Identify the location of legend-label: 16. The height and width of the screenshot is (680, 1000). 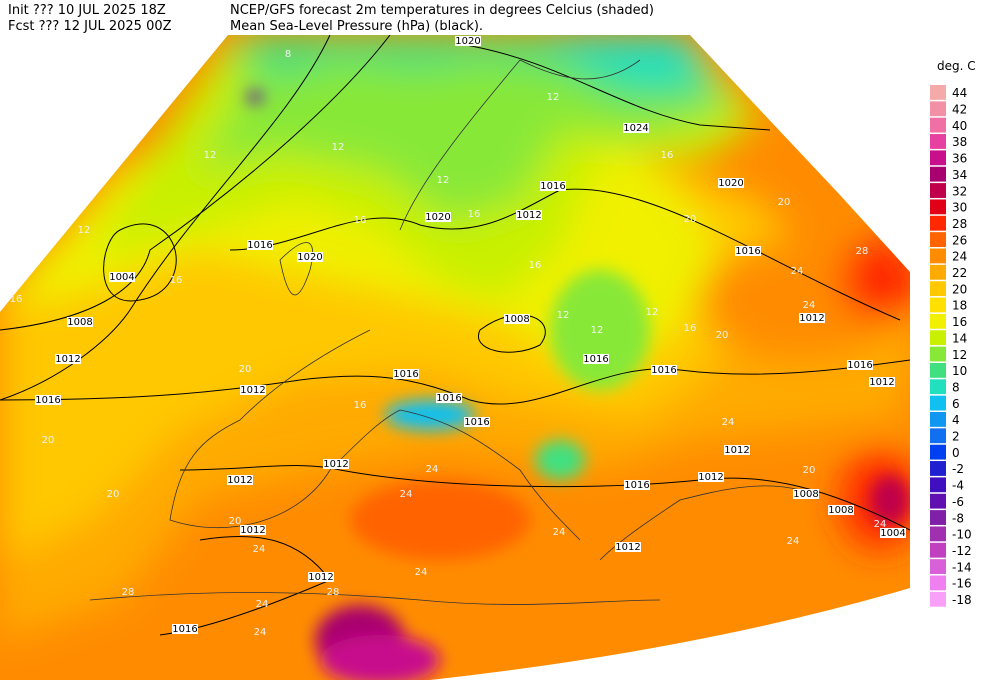
(959, 322).